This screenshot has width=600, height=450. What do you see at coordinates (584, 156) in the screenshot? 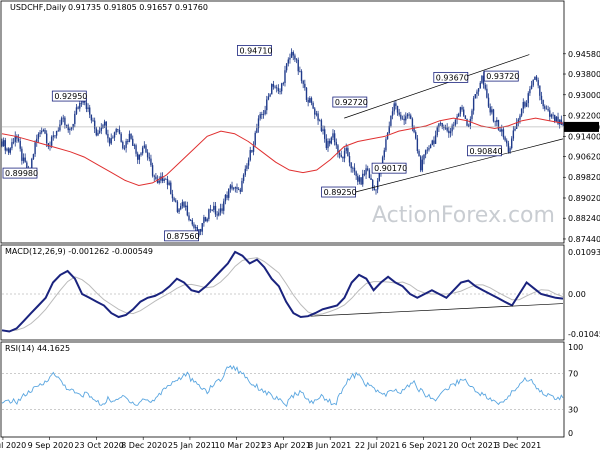
I see `price-y-tick-label: 0.90620` at bounding box center [584, 156].